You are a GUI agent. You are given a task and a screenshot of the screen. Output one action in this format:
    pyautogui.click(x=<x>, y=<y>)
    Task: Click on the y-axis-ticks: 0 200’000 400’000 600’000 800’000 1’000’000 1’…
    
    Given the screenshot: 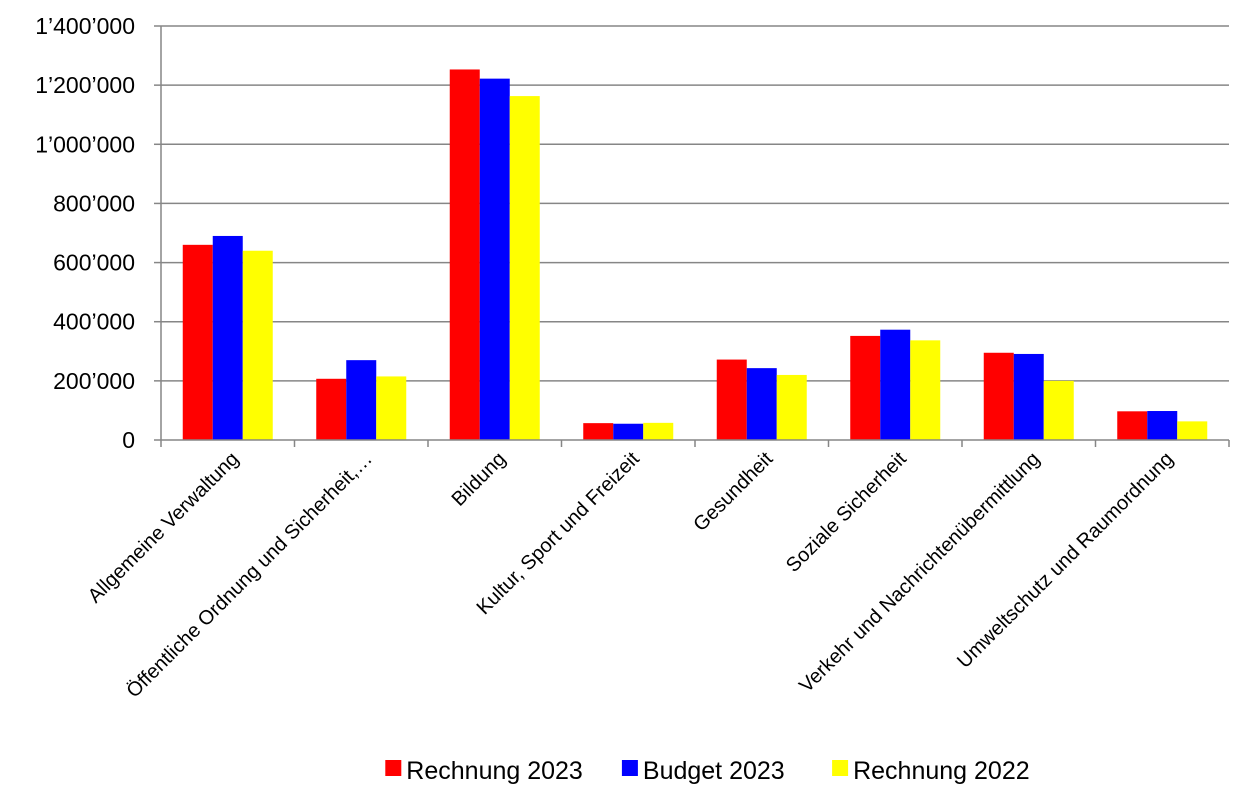 What is the action you would take?
    pyautogui.click(x=98, y=233)
    